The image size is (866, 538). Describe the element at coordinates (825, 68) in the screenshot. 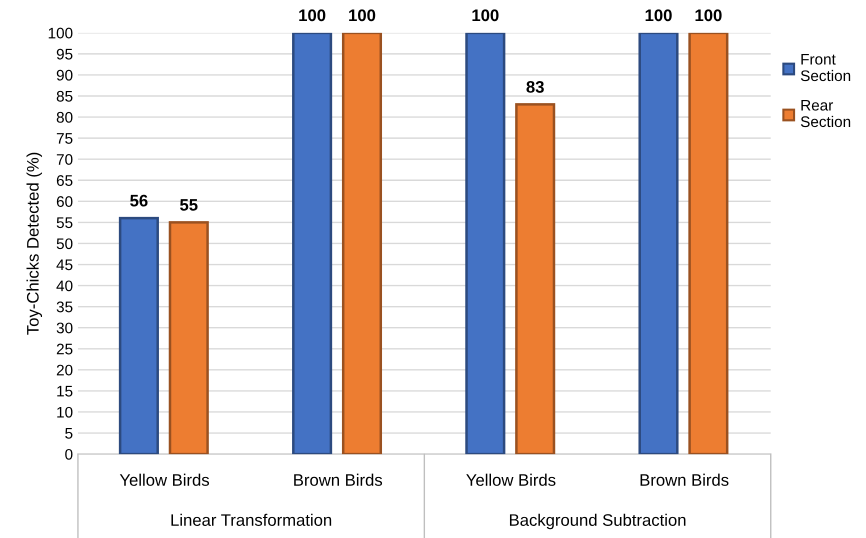

I see `legend-label: Front Section` at that location.